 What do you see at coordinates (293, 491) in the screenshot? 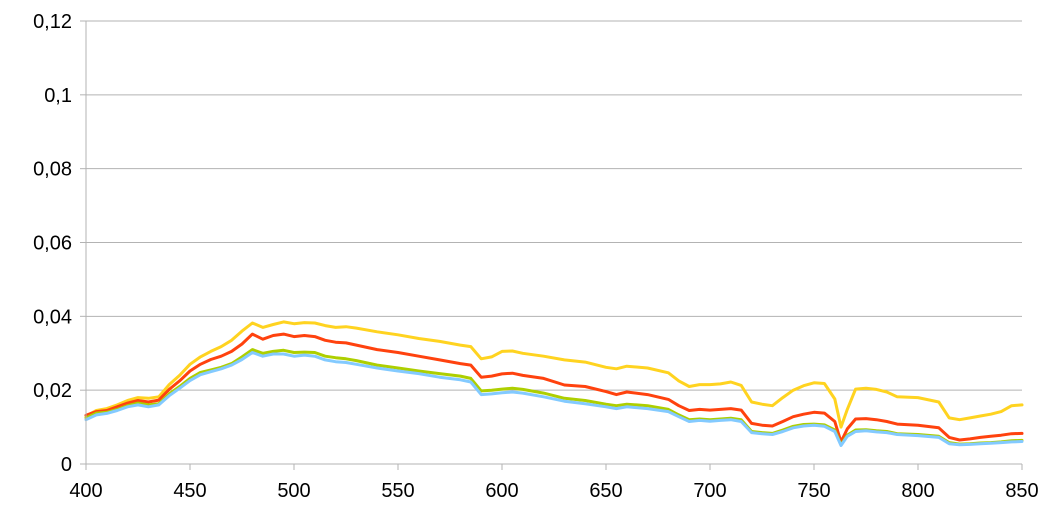
I see `x-tick-label: 500` at bounding box center [293, 491].